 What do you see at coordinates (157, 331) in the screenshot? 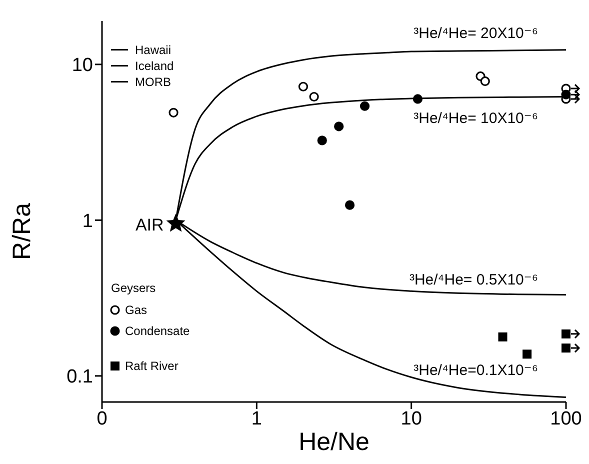
I see `legend-label: Condensate` at bounding box center [157, 331].